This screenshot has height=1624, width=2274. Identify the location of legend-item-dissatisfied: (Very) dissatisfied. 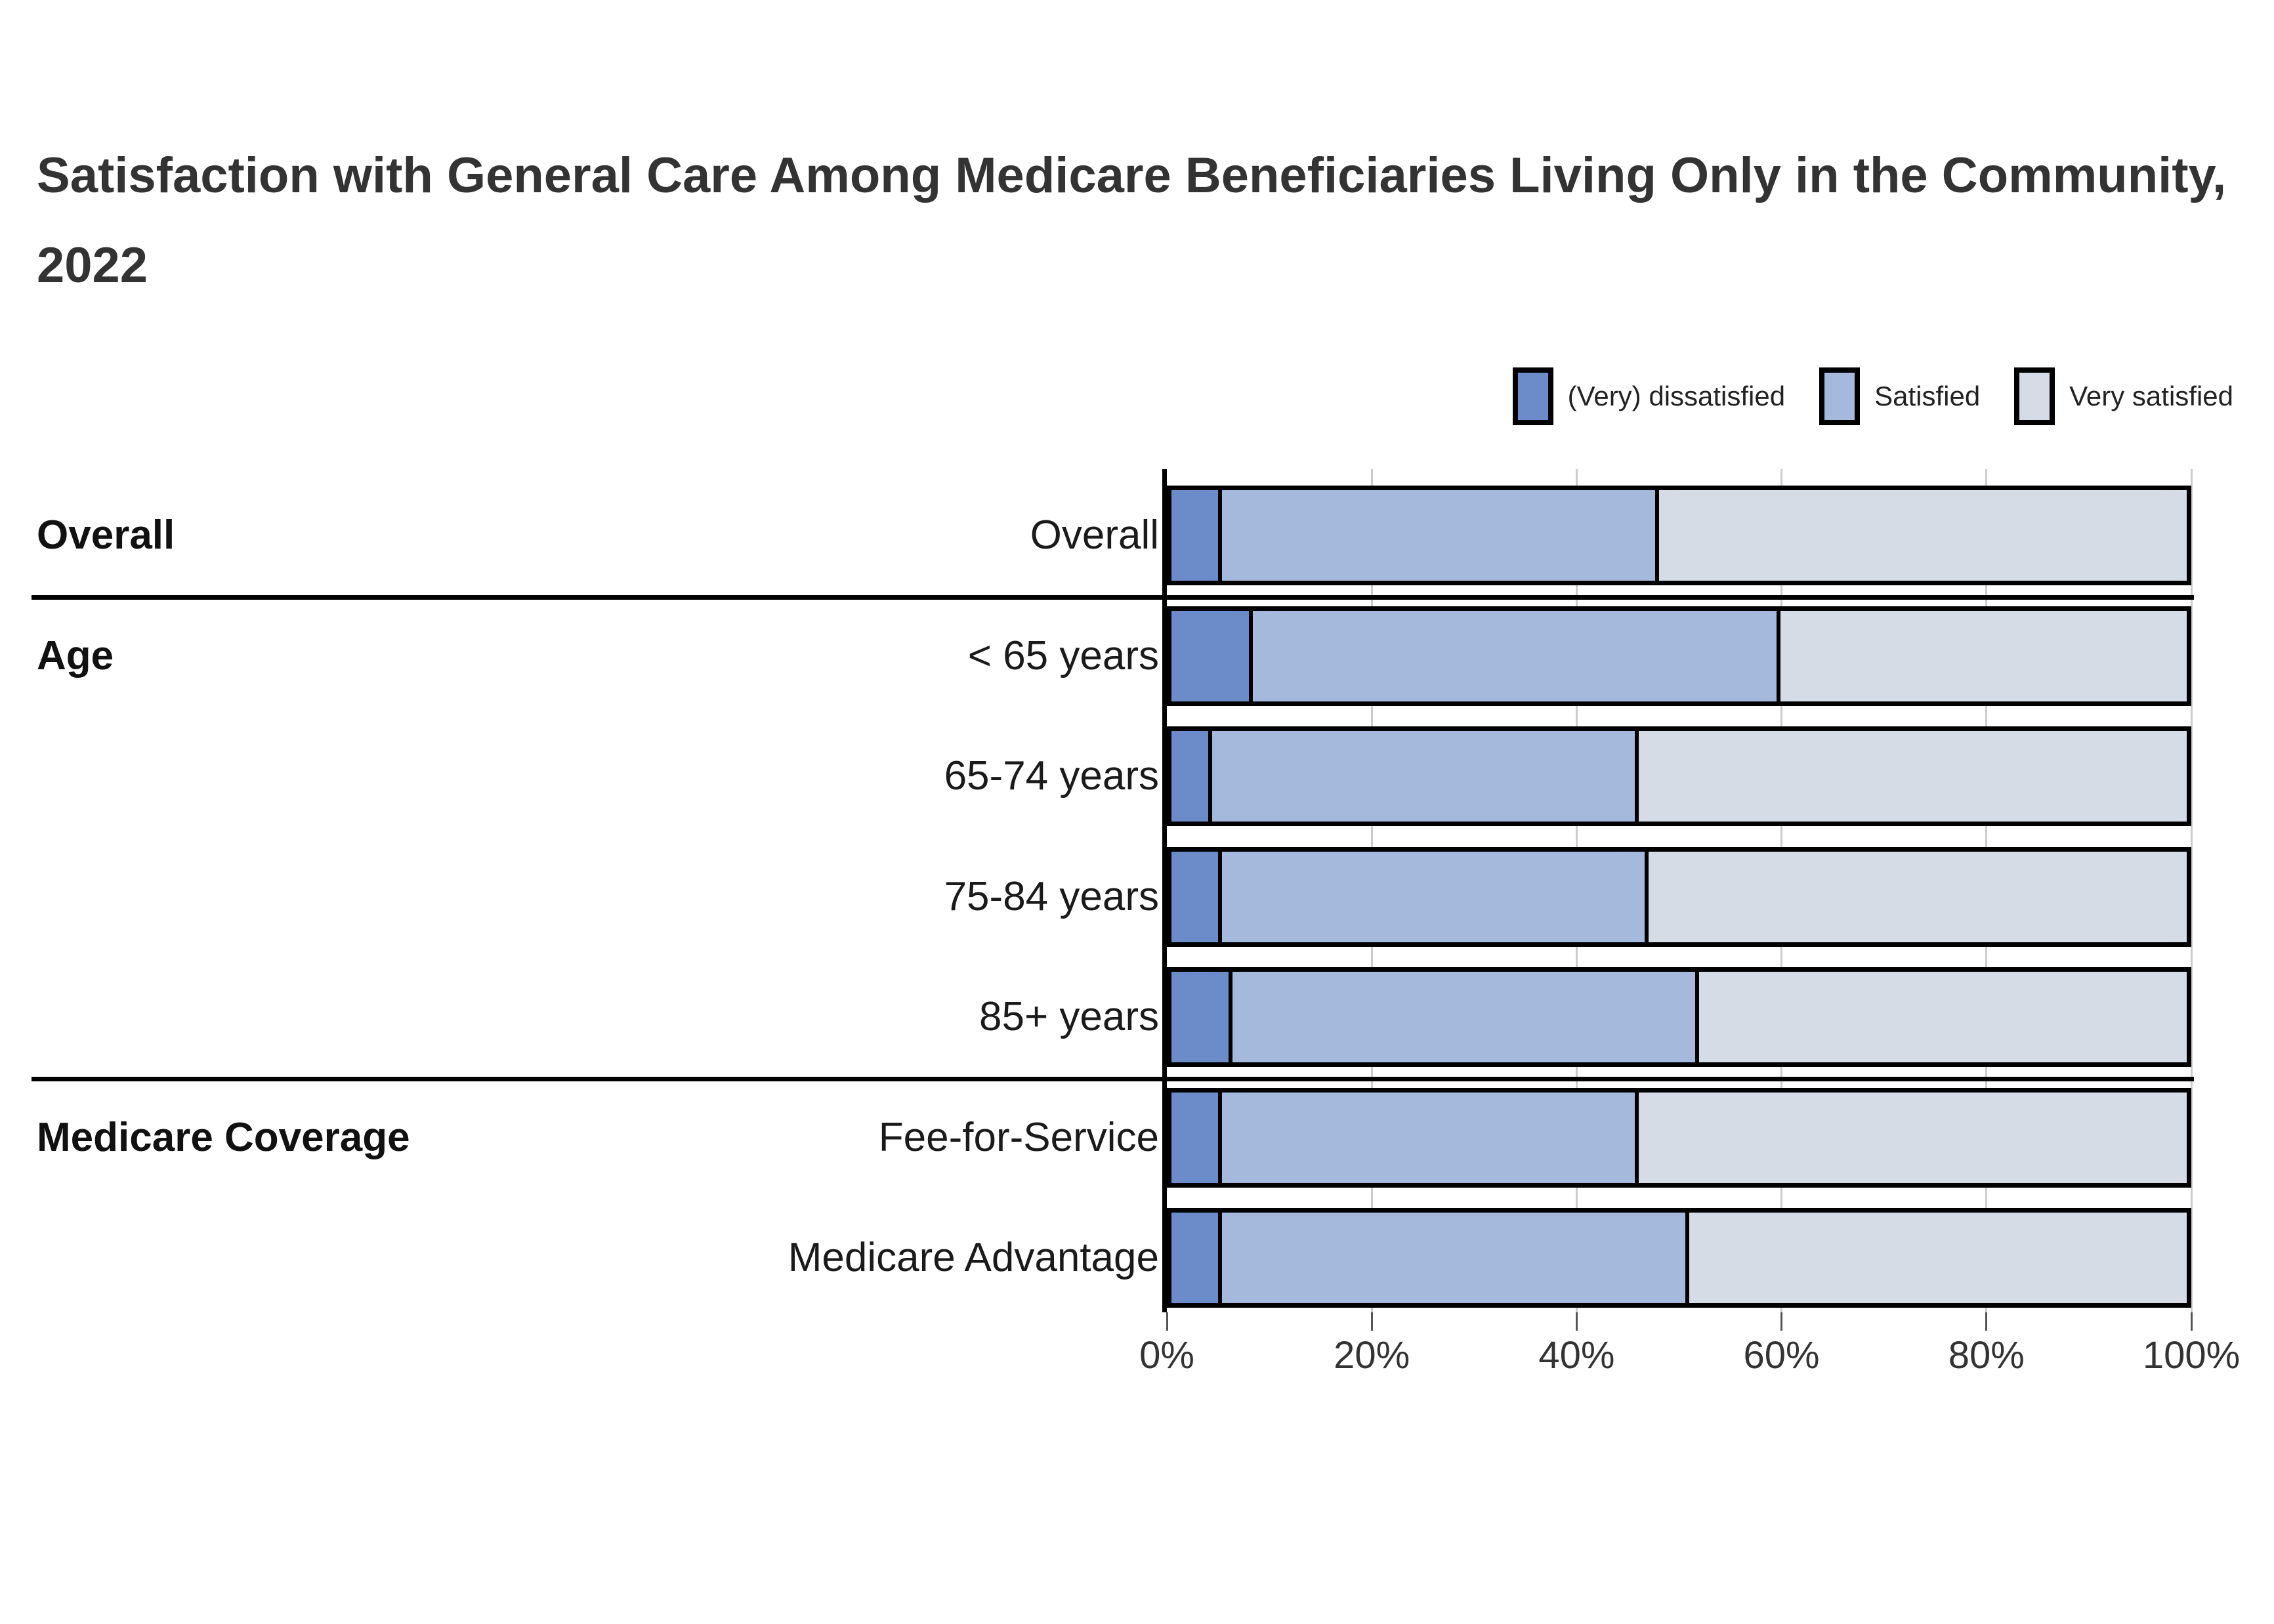
(1649, 396).